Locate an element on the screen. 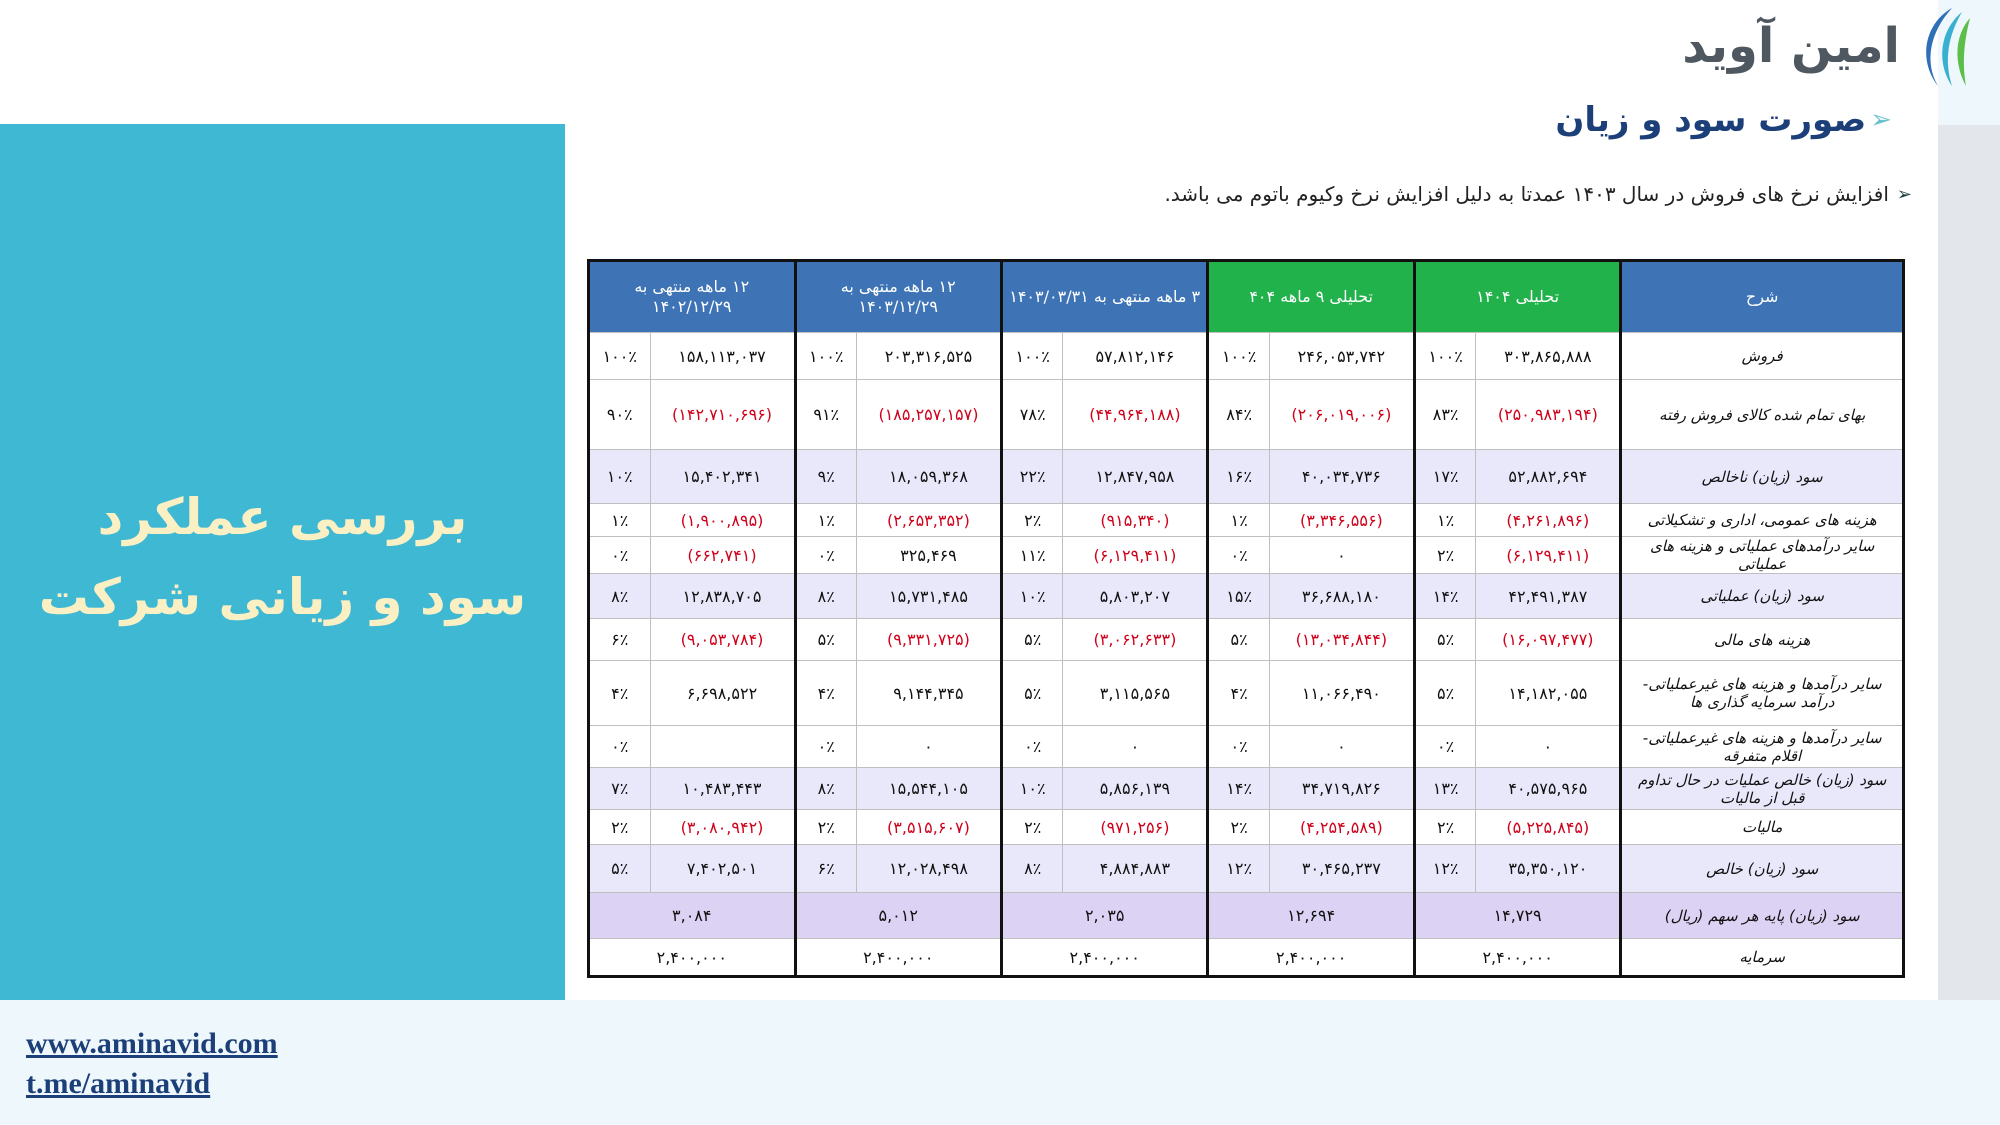 This screenshot has width=2000, height=1125. value-cell: ۱۵,۷۳۱,۴۸۵ is located at coordinates (929, 596).